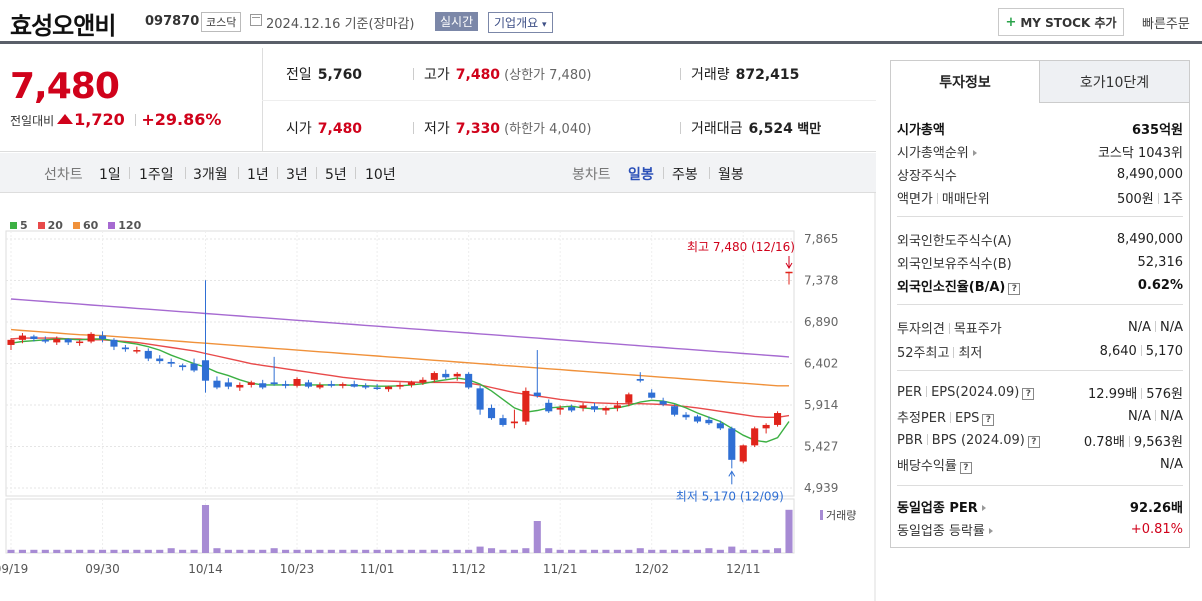 The width and height of the screenshot is (1202, 601). Describe the element at coordinates (205, 569) in the screenshot. I see `x-tick-label: 10/14` at that location.